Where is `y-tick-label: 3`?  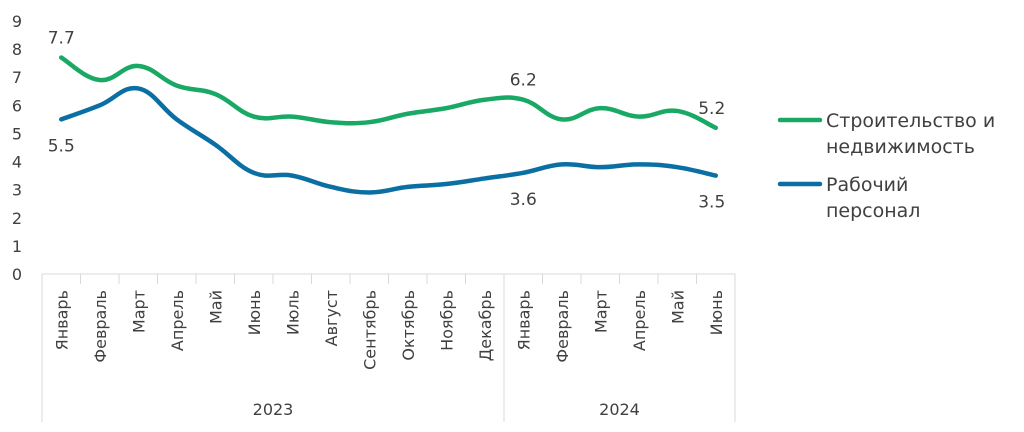
y-tick-label: 3 is located at coordinates (17, 190).